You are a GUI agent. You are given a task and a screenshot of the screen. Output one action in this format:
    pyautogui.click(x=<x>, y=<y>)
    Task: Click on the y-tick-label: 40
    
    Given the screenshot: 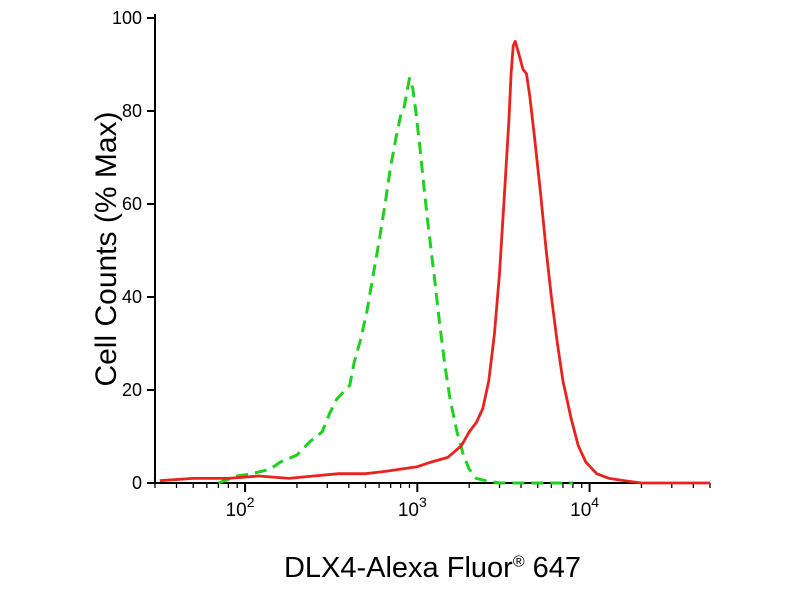 What is the action you would take?
    pyautogui.click(x=132, y=297)
    